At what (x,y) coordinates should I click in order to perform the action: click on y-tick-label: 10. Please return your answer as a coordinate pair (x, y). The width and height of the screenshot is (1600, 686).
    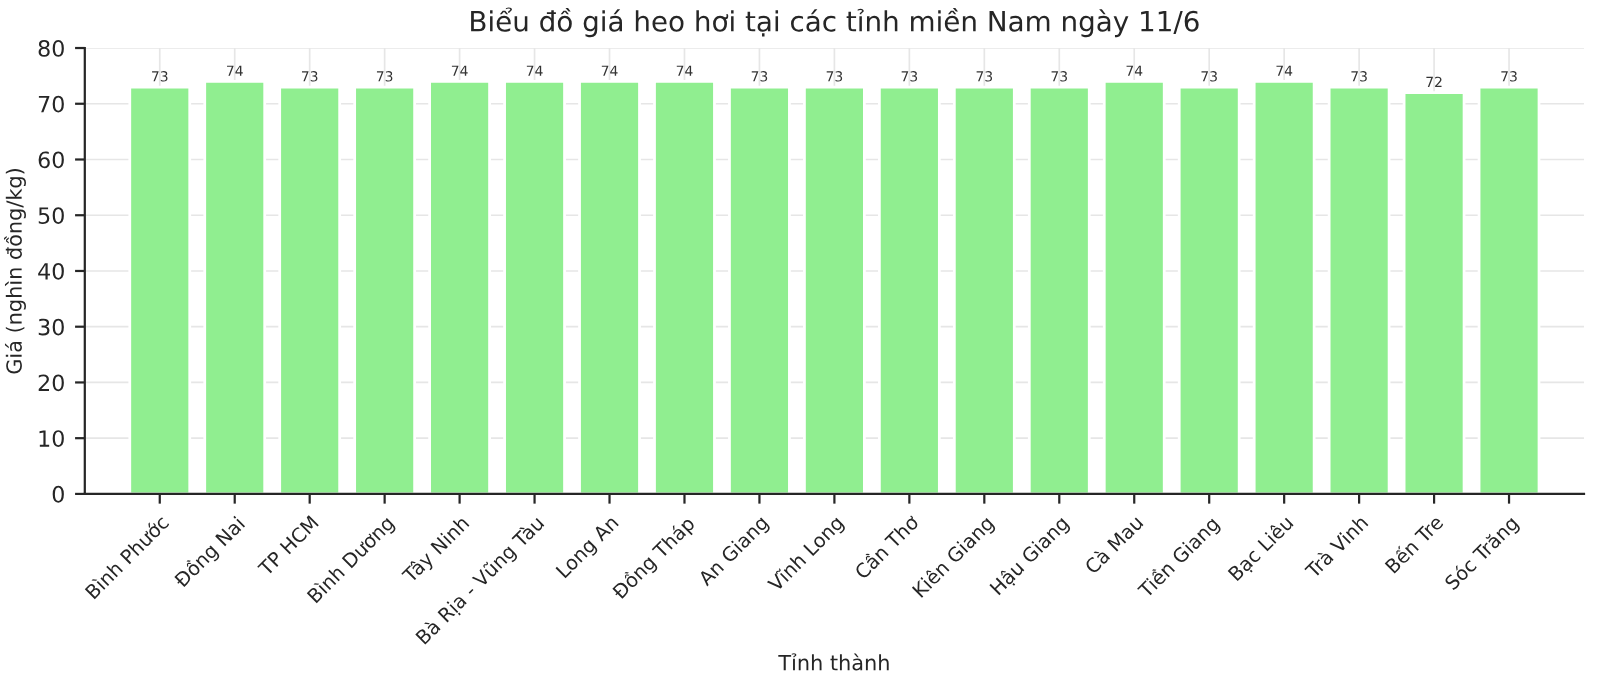
    Looking at the image, I should click on (51, 438).